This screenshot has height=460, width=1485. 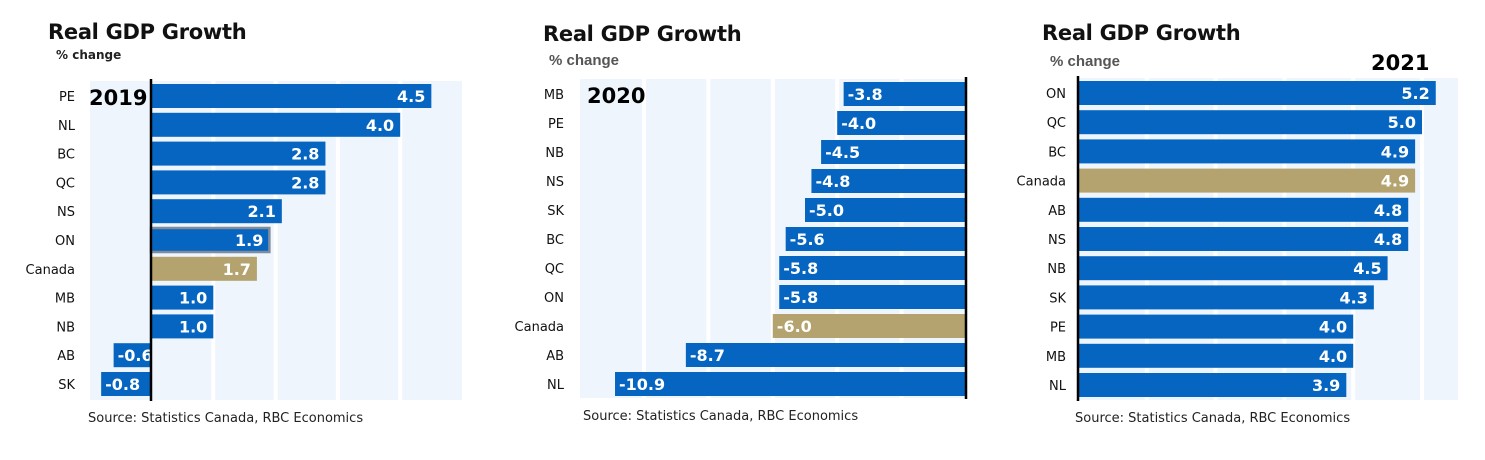 What do you see at coordinates (122, 384) in the screenshot?
I see `bar-value-label: -0.8` at bounding box center [122, 384].